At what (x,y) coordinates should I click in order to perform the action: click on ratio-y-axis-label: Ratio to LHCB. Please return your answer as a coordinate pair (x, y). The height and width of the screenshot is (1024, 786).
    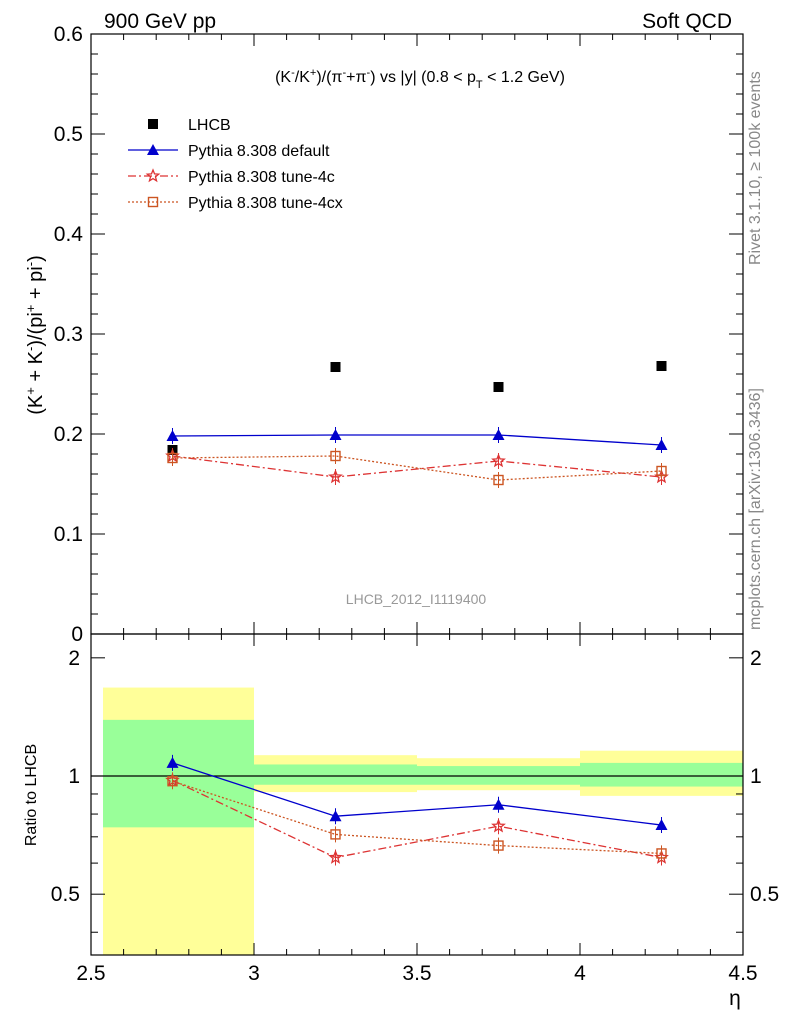
    Looking at the image, I should click on (31, 795).